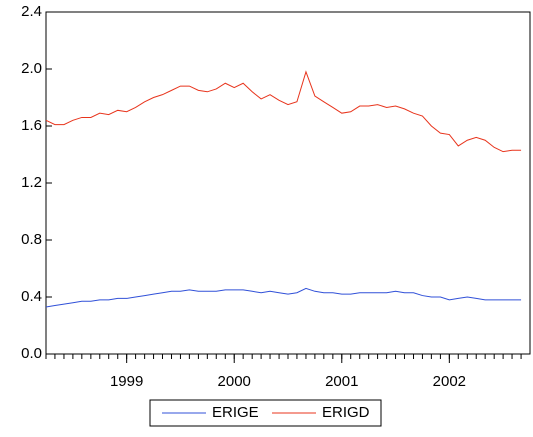 This screenshot has height=437, width=533. Describe the element at coordinates (31, 353) in the screenshot. I see `y-tick-label: 0.0` at that location.